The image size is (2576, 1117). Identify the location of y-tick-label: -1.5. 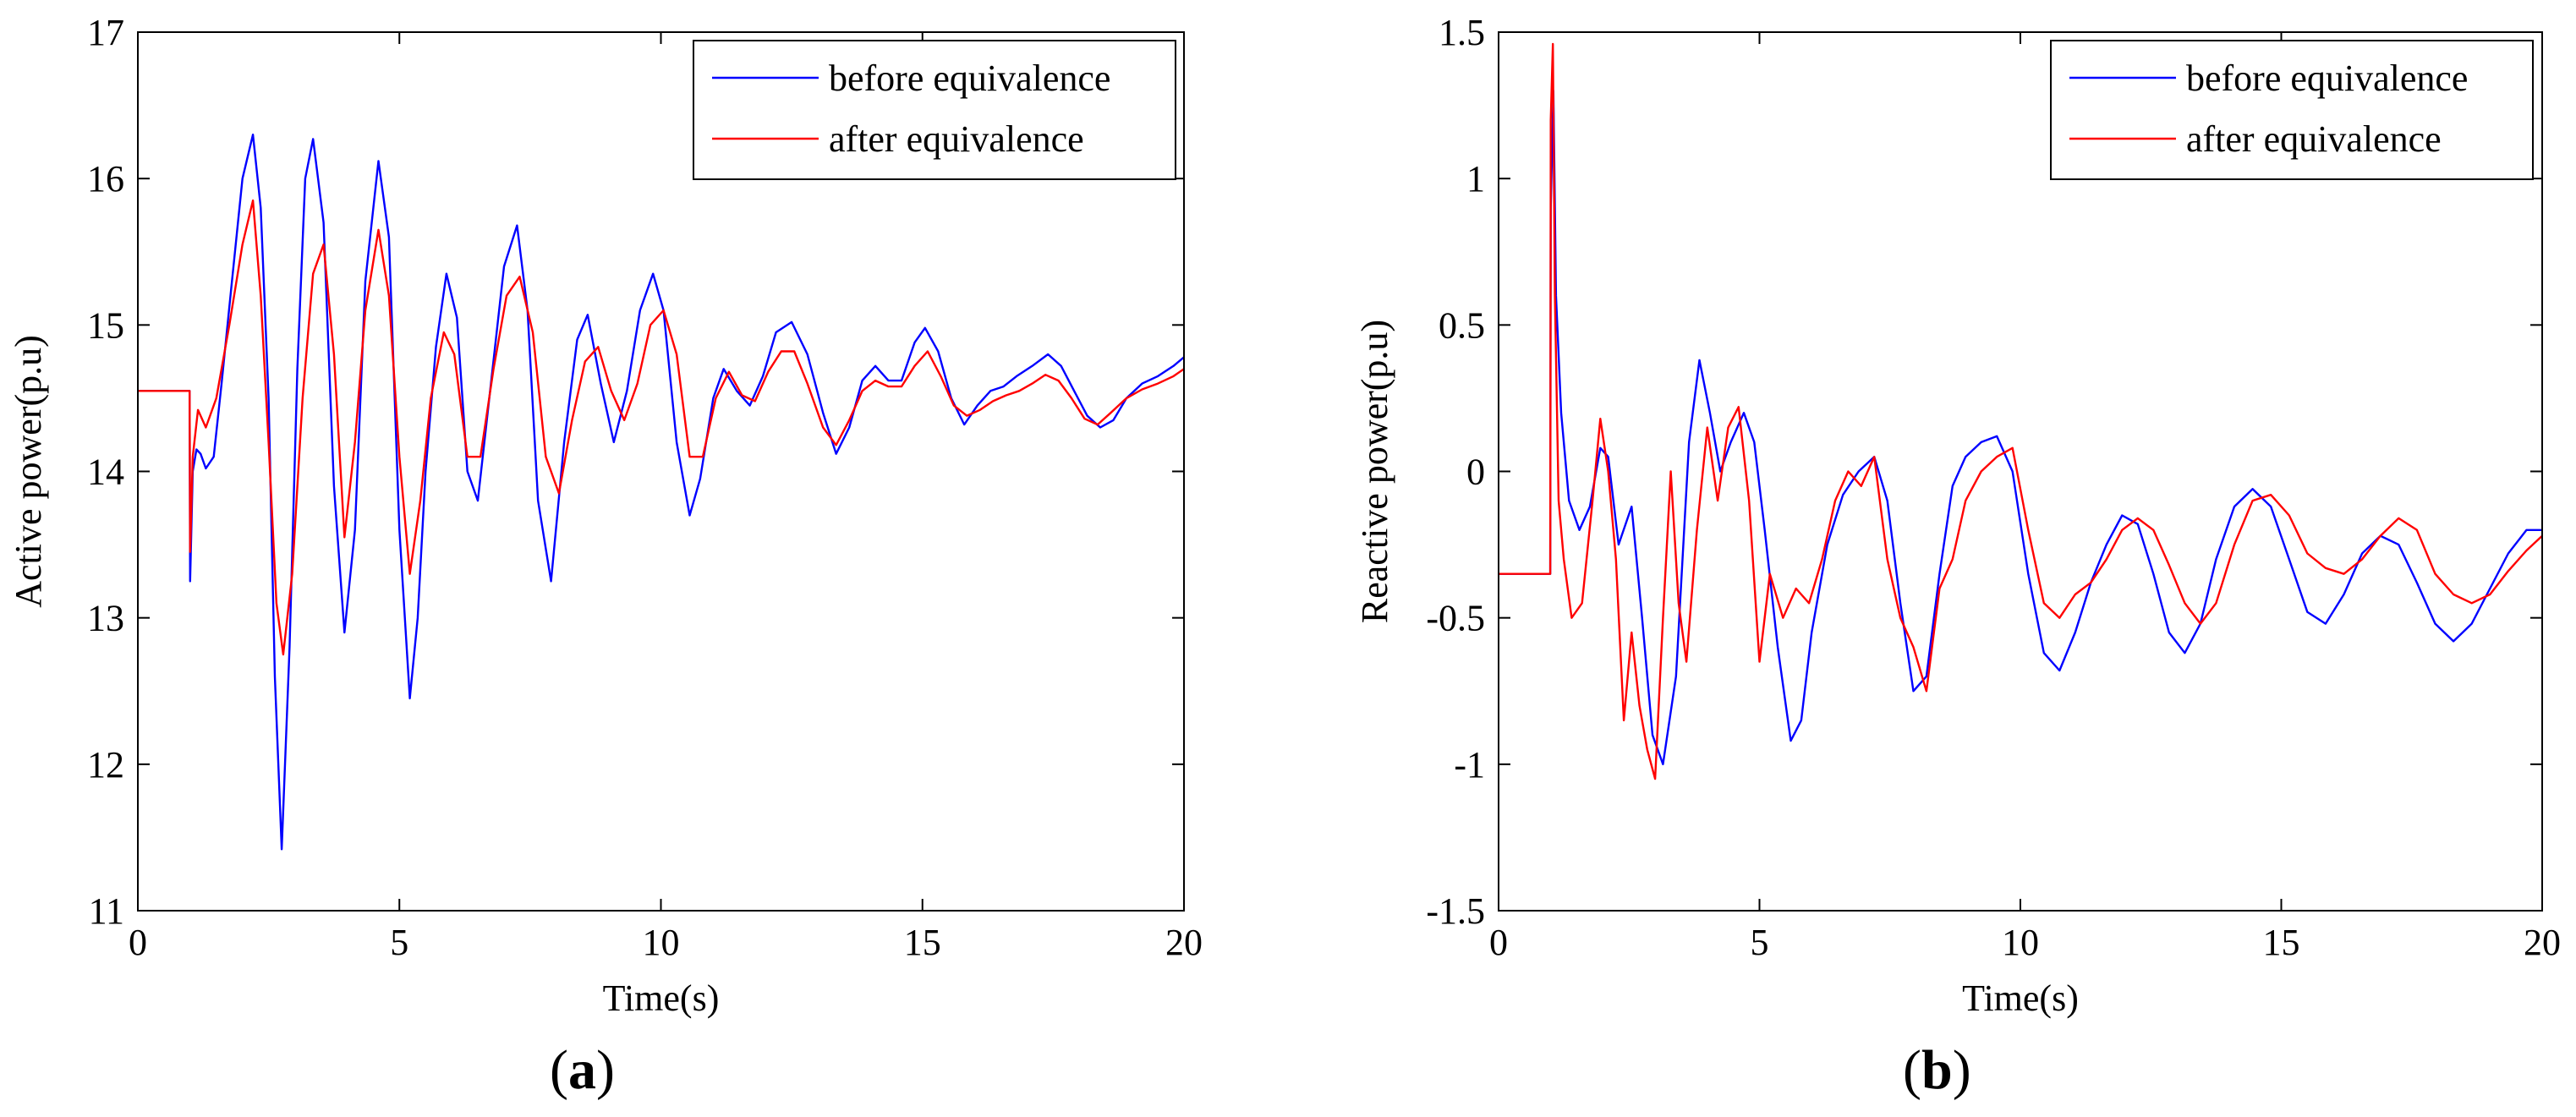
(1455, 911).